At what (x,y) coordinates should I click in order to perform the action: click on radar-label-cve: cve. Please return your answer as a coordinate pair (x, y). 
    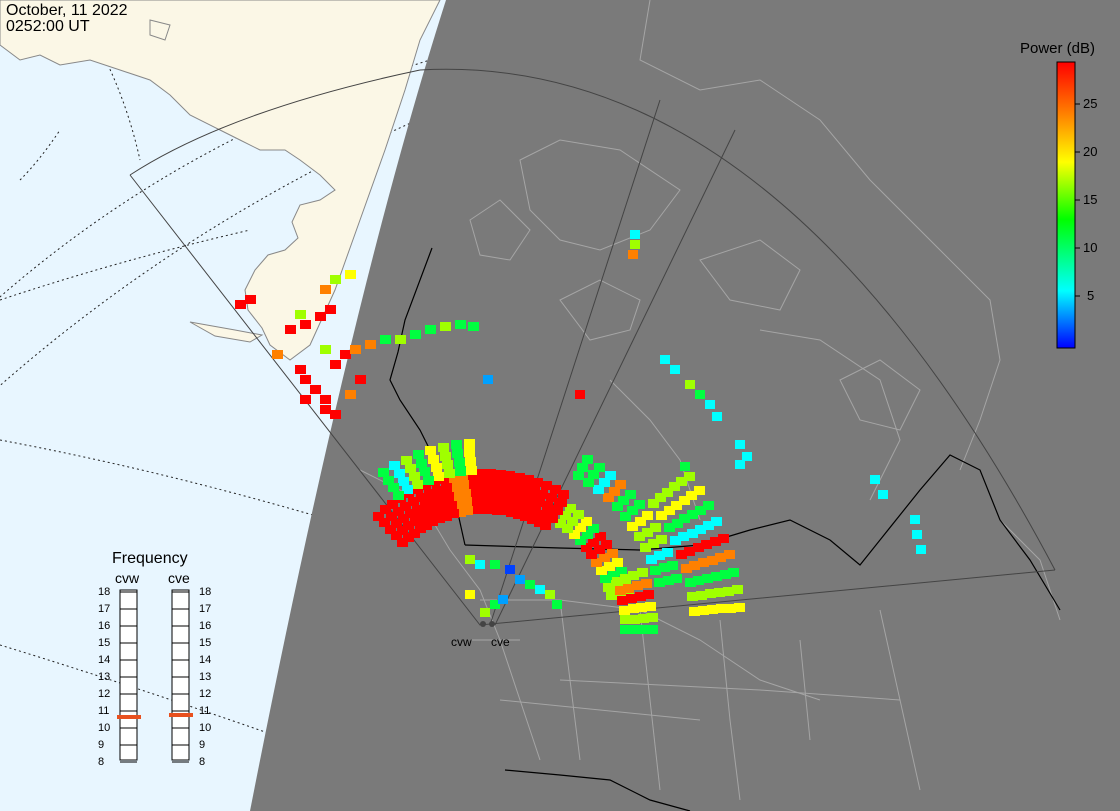
    Looking at the image, I should click on (500, 642).